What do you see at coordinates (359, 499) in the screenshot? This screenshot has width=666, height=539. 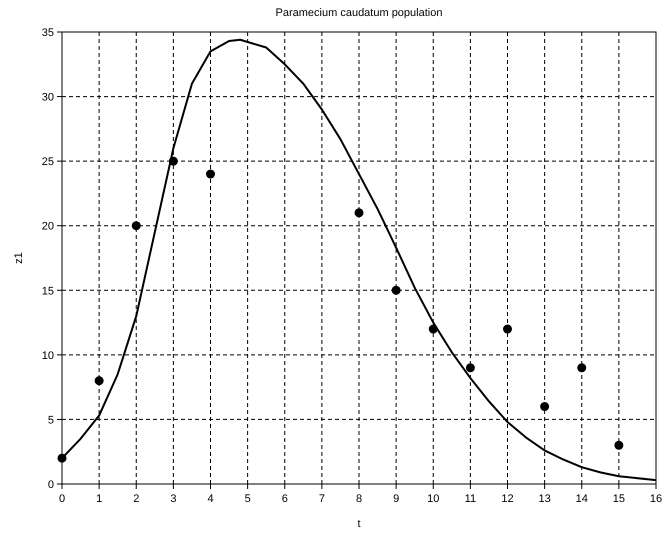 I see `x-tick-label: 8` at bounding box center [359, 499].